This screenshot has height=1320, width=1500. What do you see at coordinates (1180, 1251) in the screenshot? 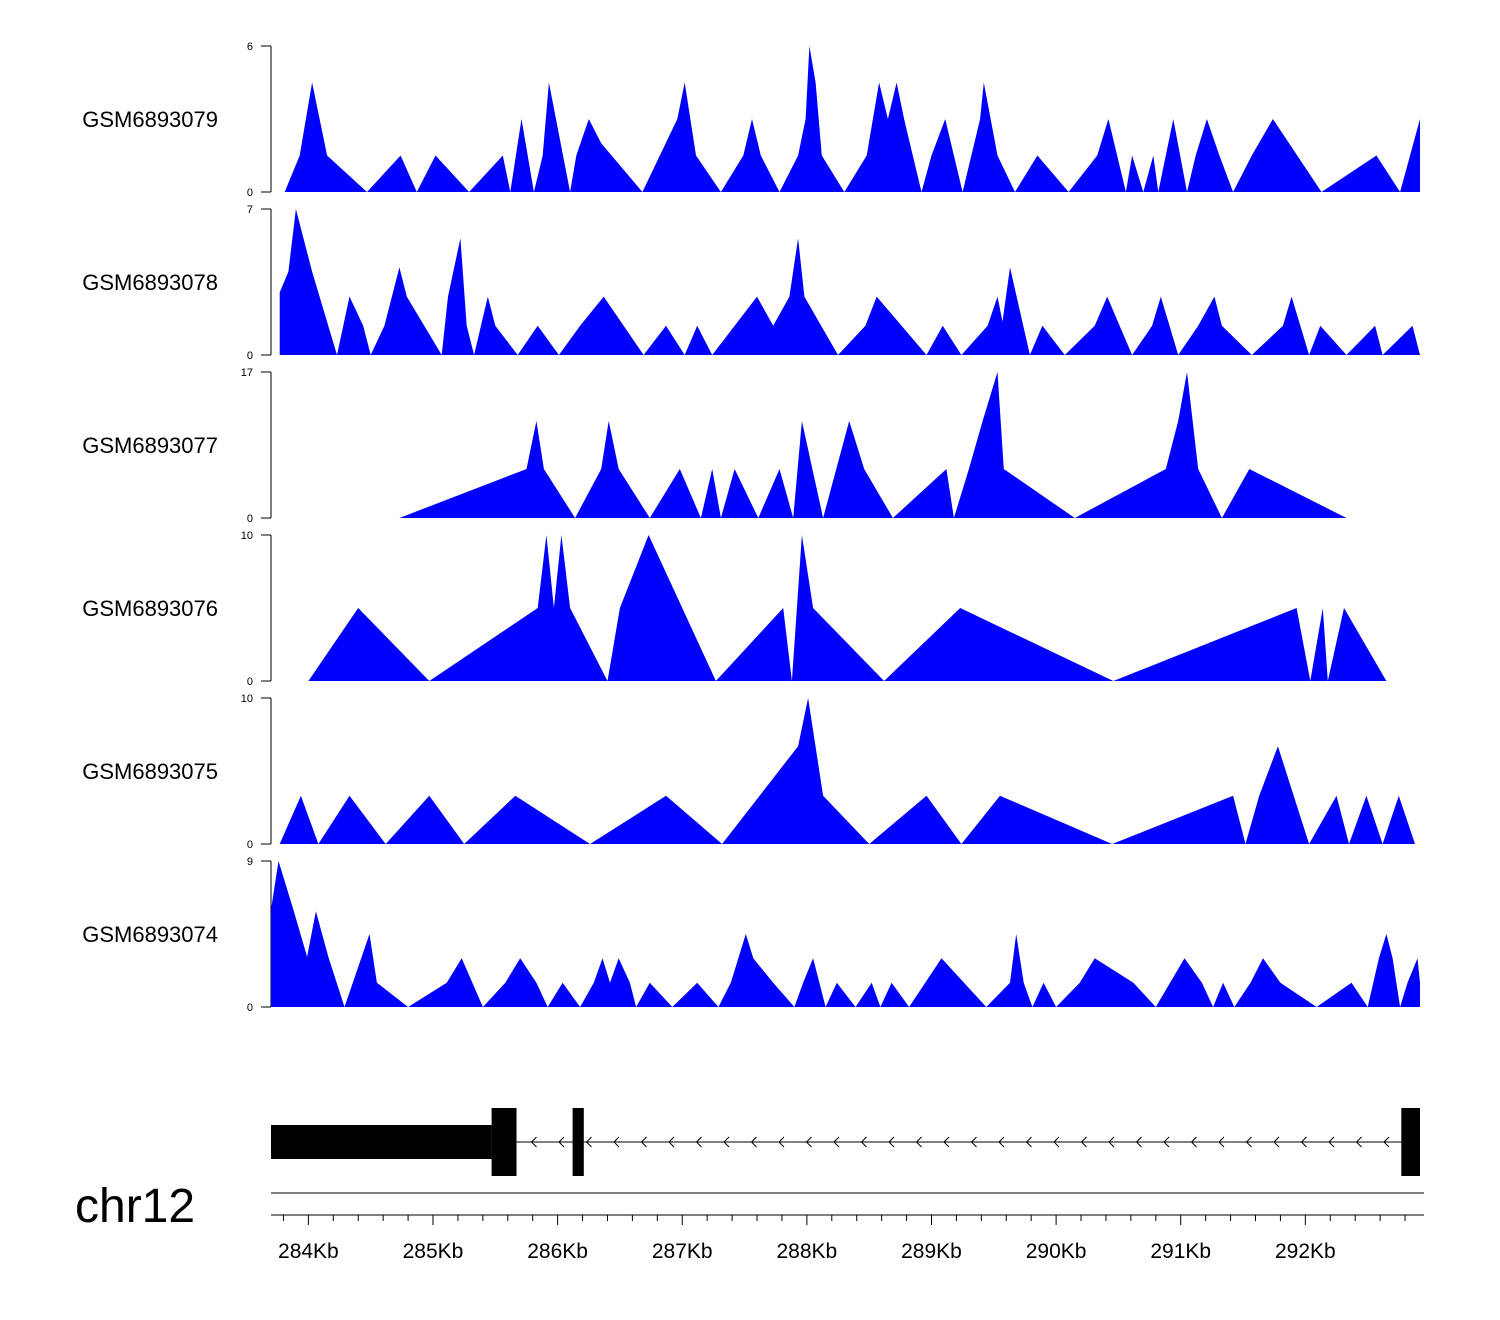
I see `x-tick-label: 291Kb` at bounding box center [1180, 1251].